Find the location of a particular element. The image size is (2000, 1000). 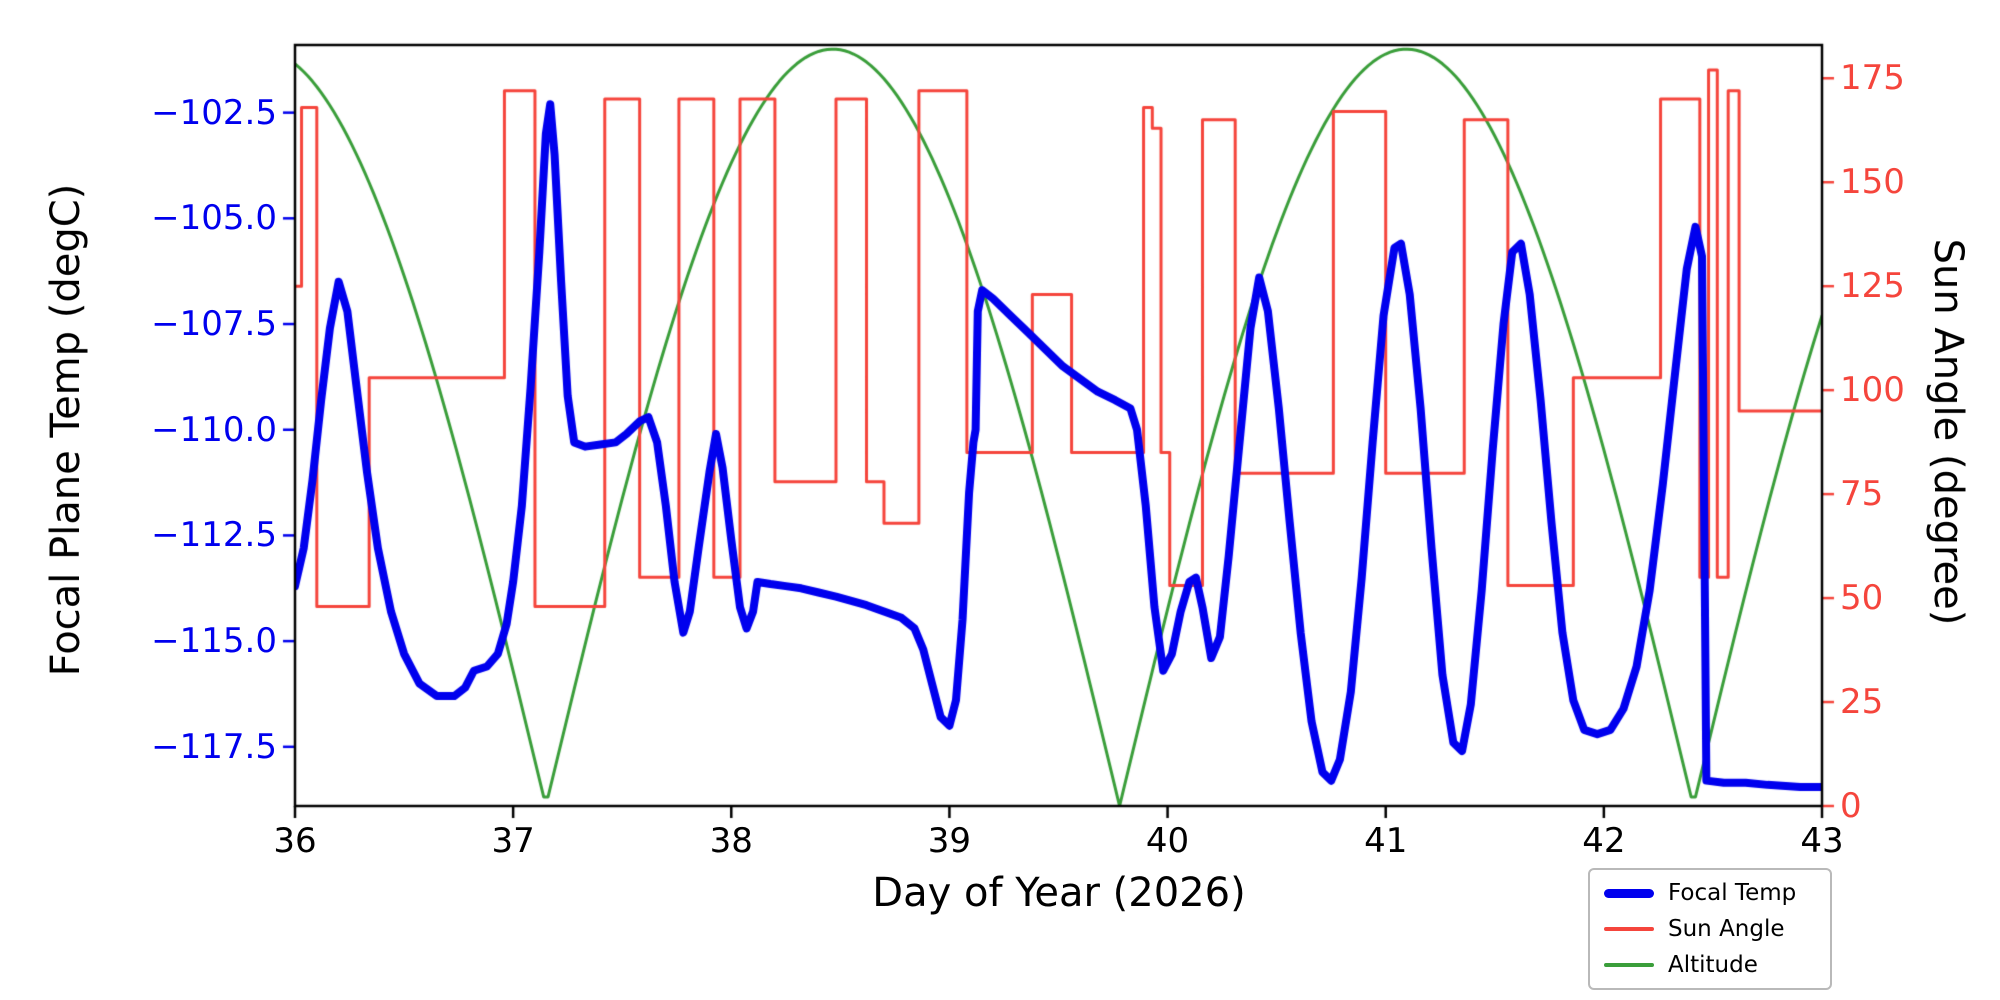

y-right-tick-label: 100 is located at coordinates (1872, 390).